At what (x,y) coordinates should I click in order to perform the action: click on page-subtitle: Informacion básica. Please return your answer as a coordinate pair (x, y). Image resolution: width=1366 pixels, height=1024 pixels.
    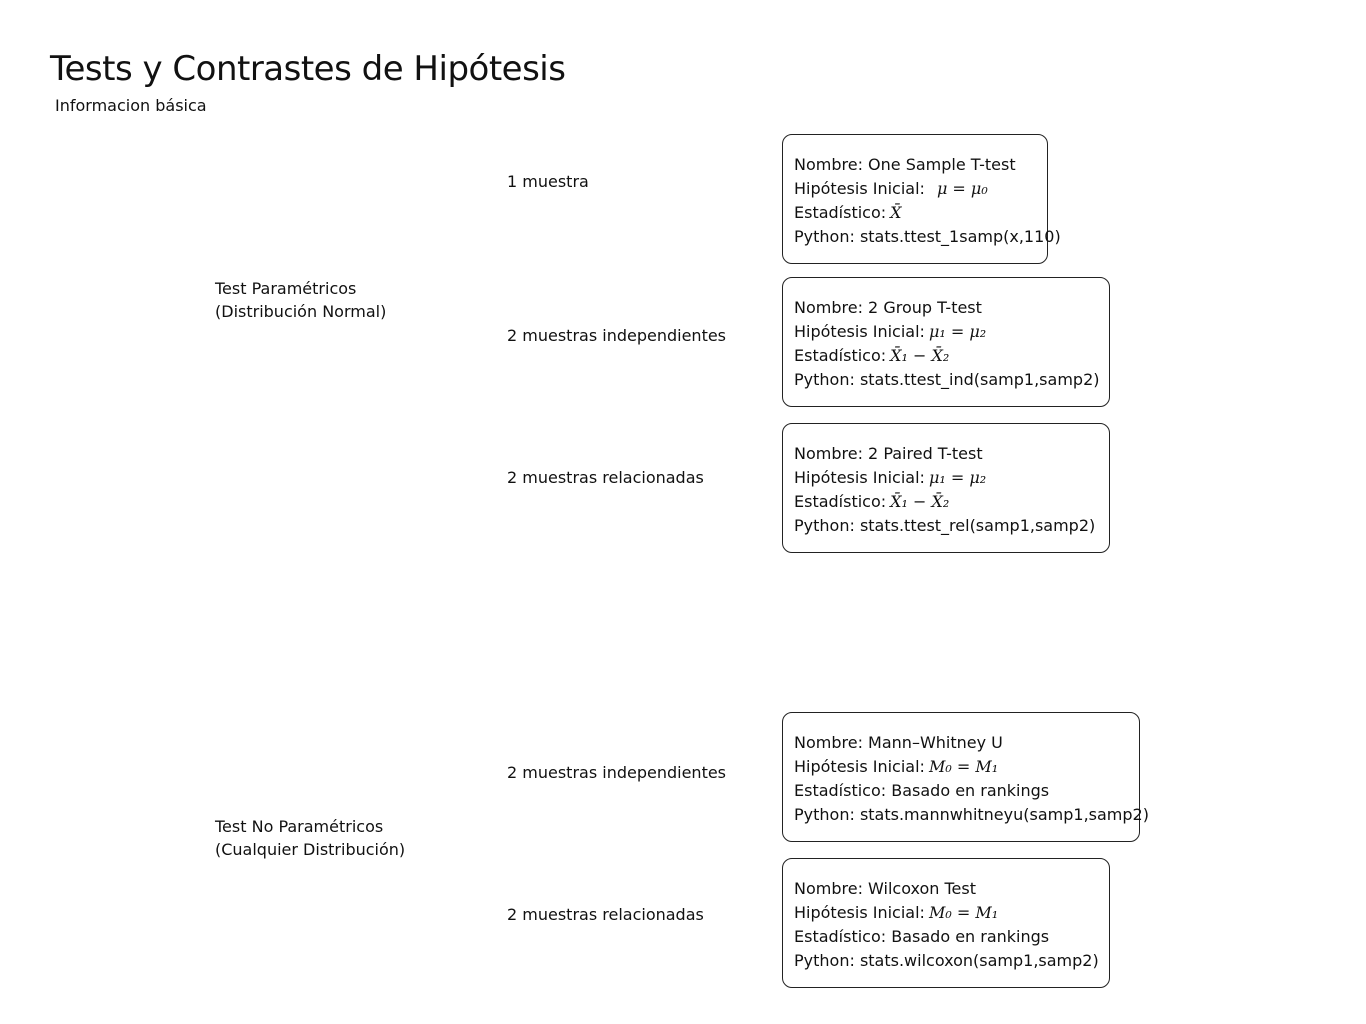
    Looking at the image, I should click on (131, 105).